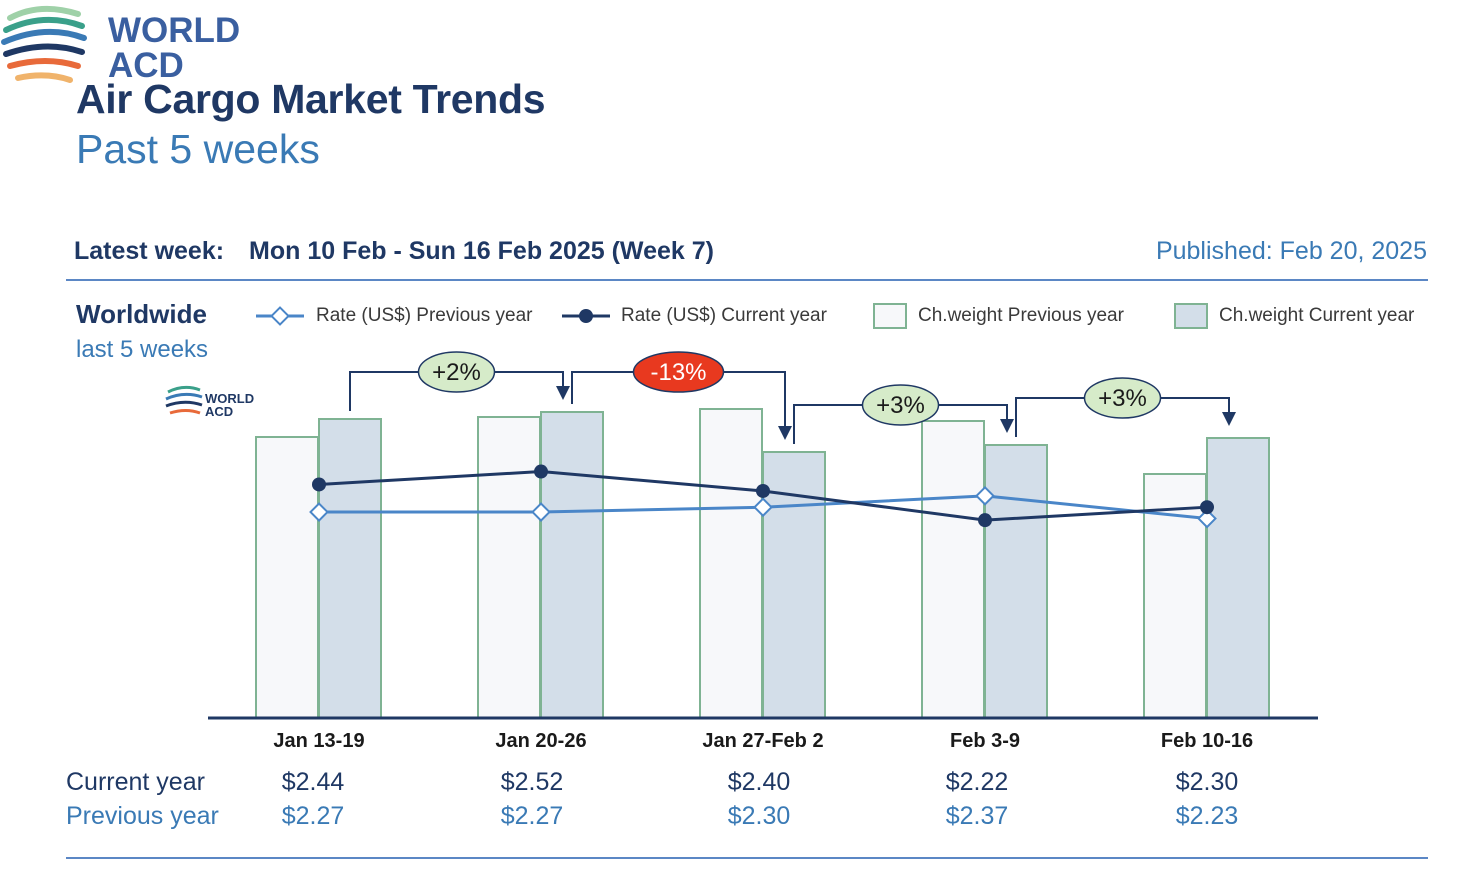  Describe the element at coordinates (724, 315) in the screenshot. I see `legend-rate-cur: Rate (US$) Current year` at that location.